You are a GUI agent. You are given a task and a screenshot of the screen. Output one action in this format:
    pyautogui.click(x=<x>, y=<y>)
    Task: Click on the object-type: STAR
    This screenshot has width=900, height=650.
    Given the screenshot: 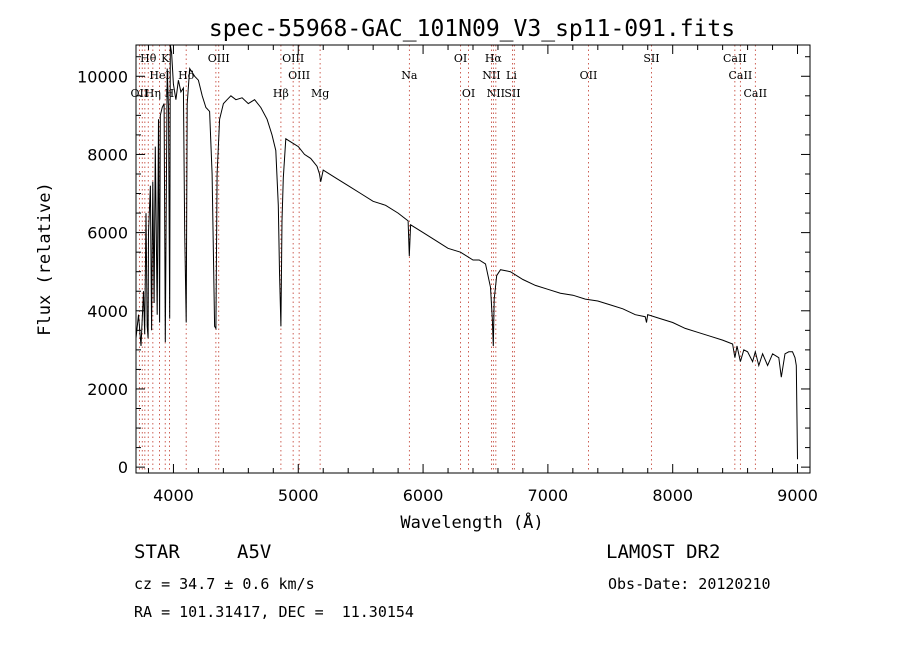 What is the action you would take?
    pyautogui.click(x=157, y=552)
    